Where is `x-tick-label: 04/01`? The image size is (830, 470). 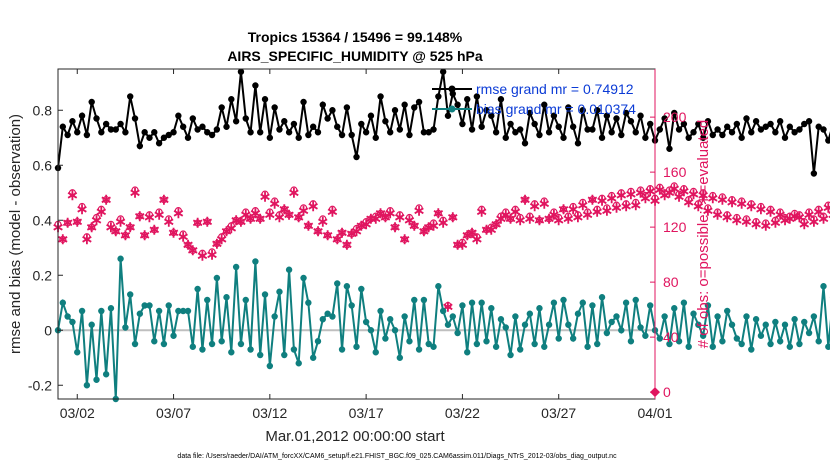 x-tick-label: 04/01 is located at coordinates (654, 413).